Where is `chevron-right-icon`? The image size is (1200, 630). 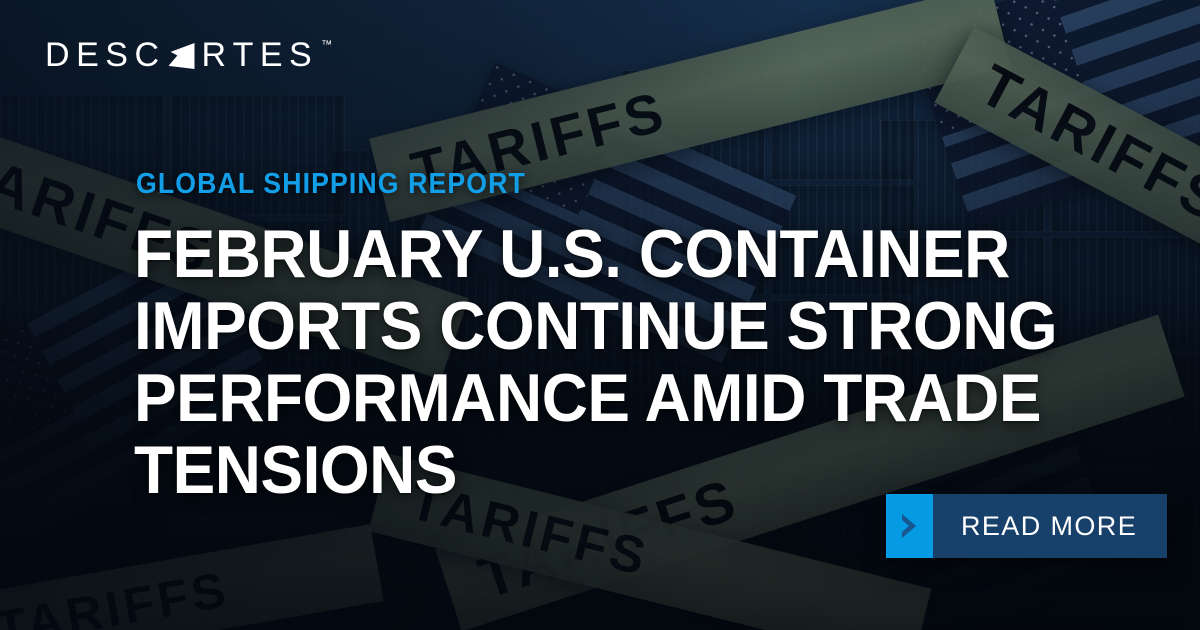
chevron-right-icon is located at coordinates (909, 526).